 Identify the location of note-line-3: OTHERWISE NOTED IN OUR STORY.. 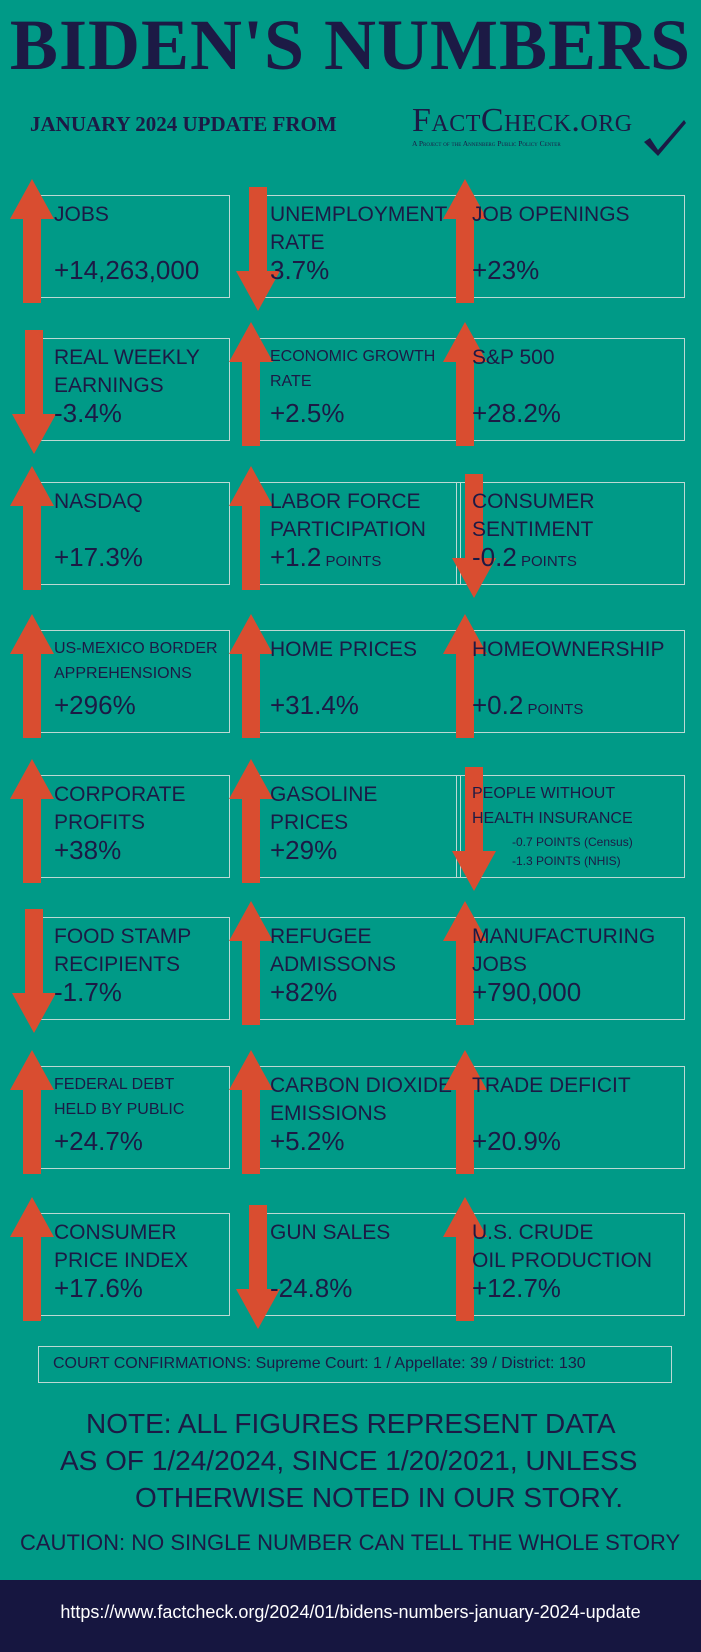
(379, 1497).